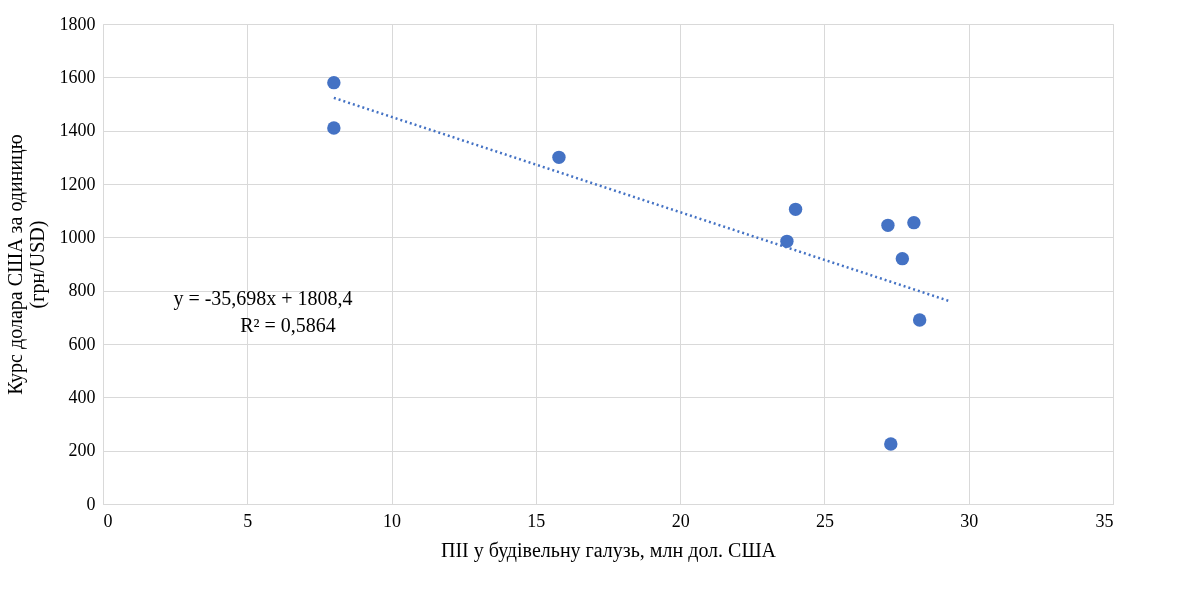 The width and height of the screenshot is (1193, 589). I want to click on y-tick-label: 800, so click(82, 290).